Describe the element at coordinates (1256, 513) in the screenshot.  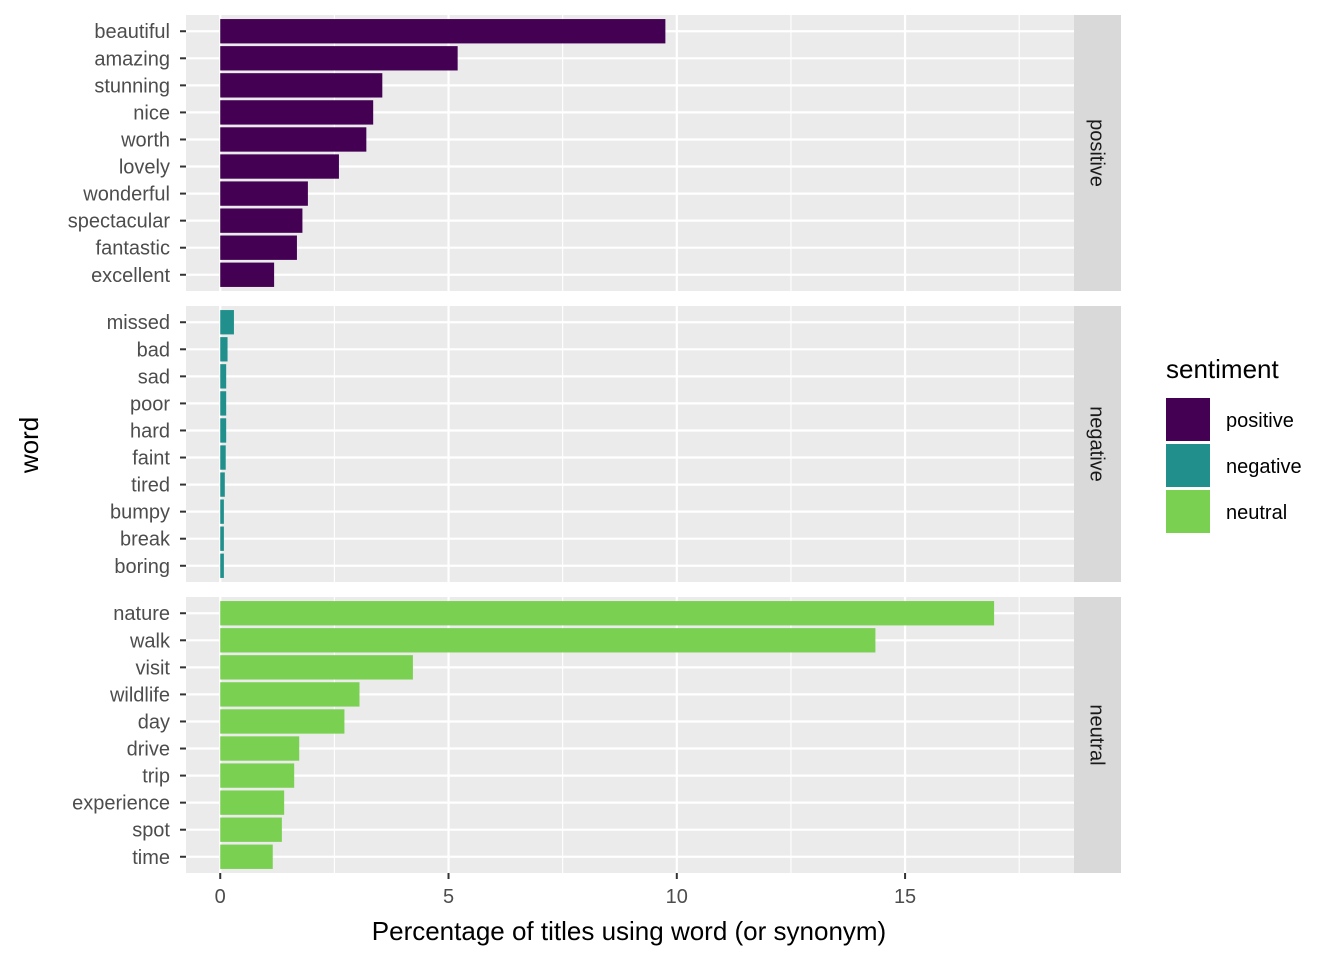
I see `legend-label-neutral: neutral` at that location.